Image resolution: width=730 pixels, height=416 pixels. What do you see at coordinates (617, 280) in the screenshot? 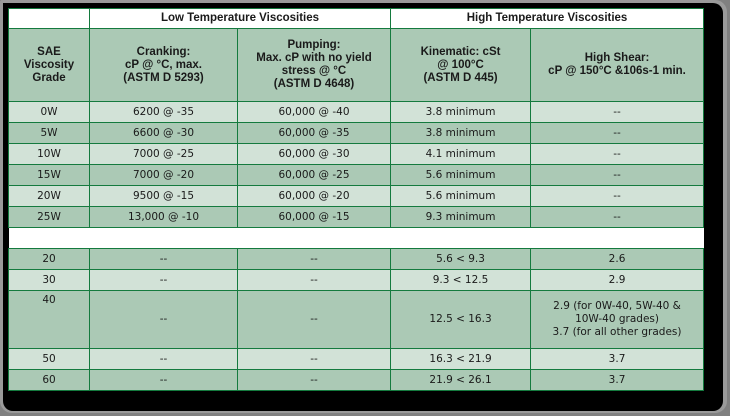
I see `cell-high-shear: 2.9` at bounding box center [617, 280].